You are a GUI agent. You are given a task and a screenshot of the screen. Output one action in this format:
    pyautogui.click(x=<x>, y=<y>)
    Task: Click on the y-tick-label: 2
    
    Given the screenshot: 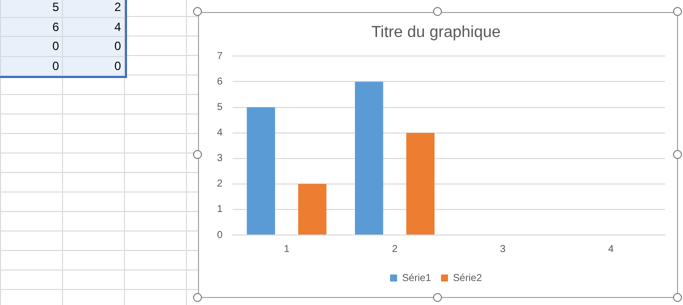 What is the action you would take?
    pyautogui.click(x=220, y=184)
    